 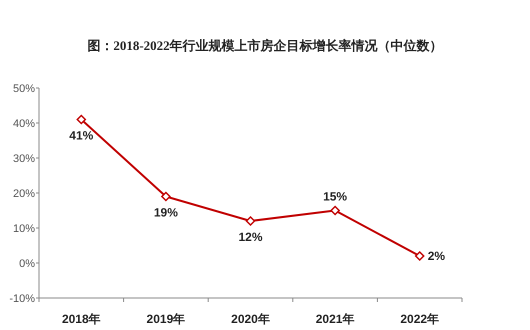 What do you see at coordinates (250, 237) in the screenshot?
I see `text: 12%` at bounding box center [250, 237].